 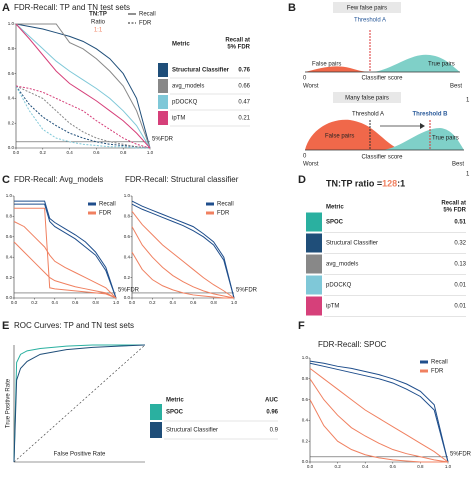 I want to click on panel-label: E, so click(x=5, y=326).